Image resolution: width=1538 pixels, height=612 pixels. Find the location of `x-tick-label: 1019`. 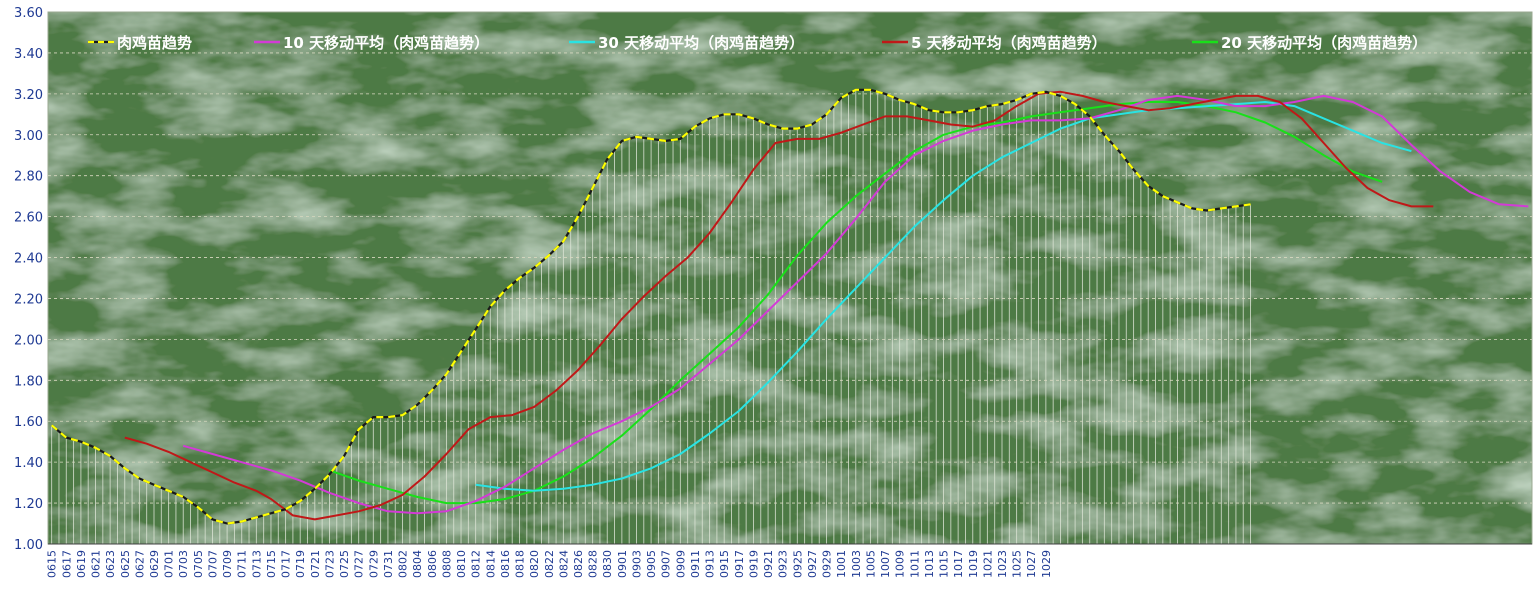

x-tick-label: 1019 is located at coordinates (973, 564).